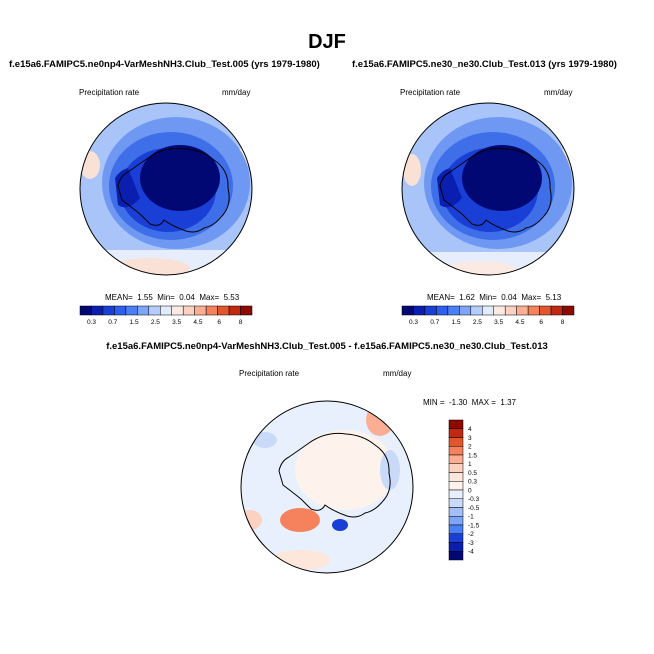 The image size is (654, 654). What do you see at coordinates (456, 322) in the screenshot?
I see `panel2-colorbar-tick-label: 1.5` at bounding box center [456, 322].